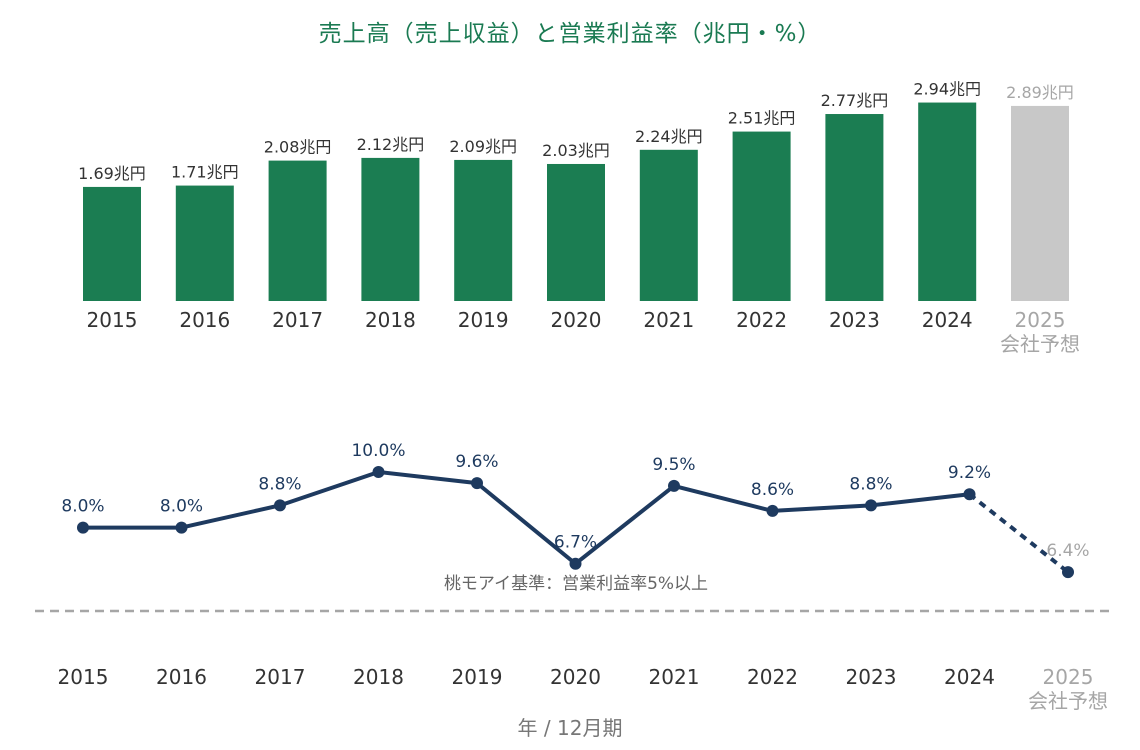  What do you see at coordinates (969, 677) in the screenshot?
I see `line-x-tick: 2024` at bounding box center [969, 677].